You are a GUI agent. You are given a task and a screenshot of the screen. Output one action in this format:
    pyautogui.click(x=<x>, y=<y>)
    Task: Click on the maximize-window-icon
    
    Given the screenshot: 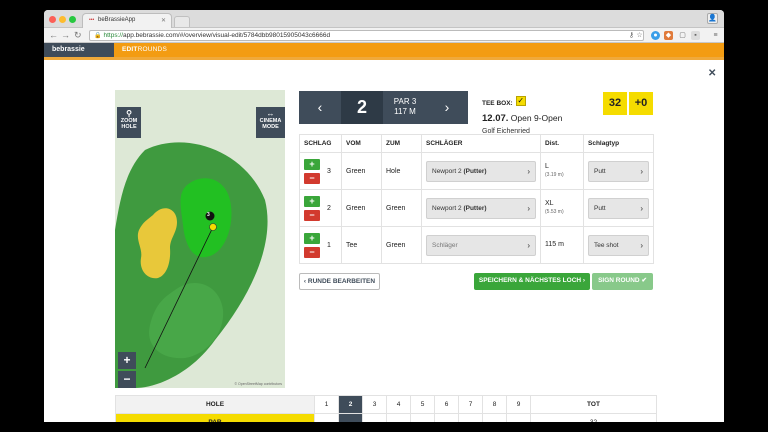 What is the action you would take?
    pyautogui.click(x=72, y=19)
    